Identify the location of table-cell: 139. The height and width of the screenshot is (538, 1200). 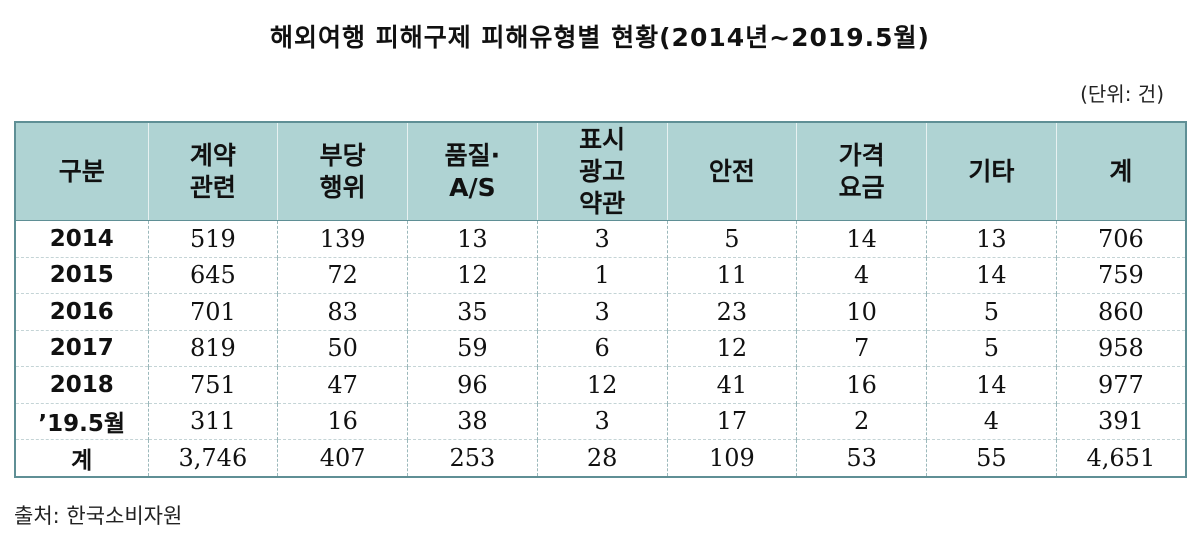
(342, 238).